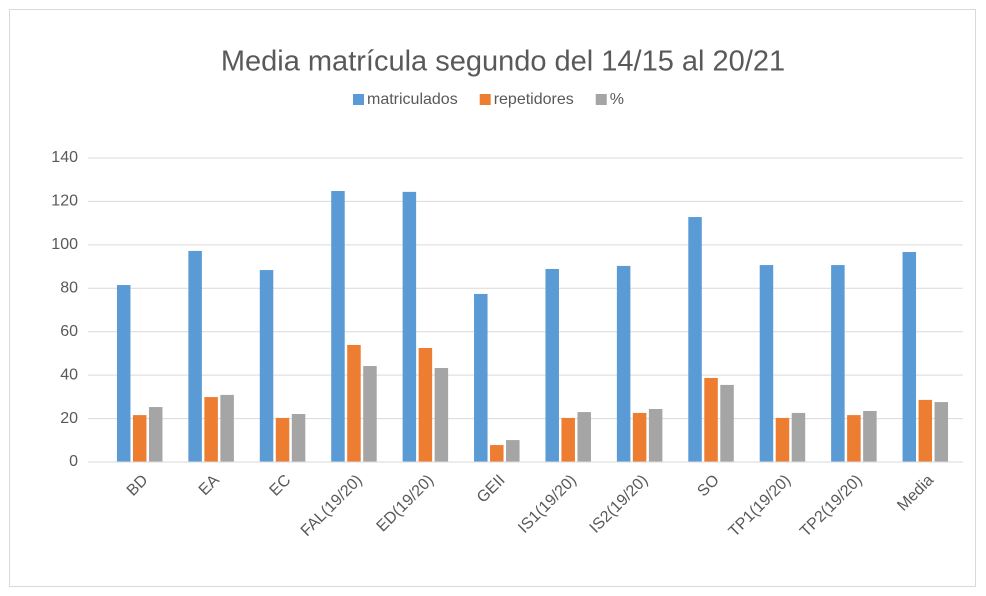 Image resolution: width=986 pixels, height=596 pixels. I want to click on y-tick-label: 80, so click(69, 288).